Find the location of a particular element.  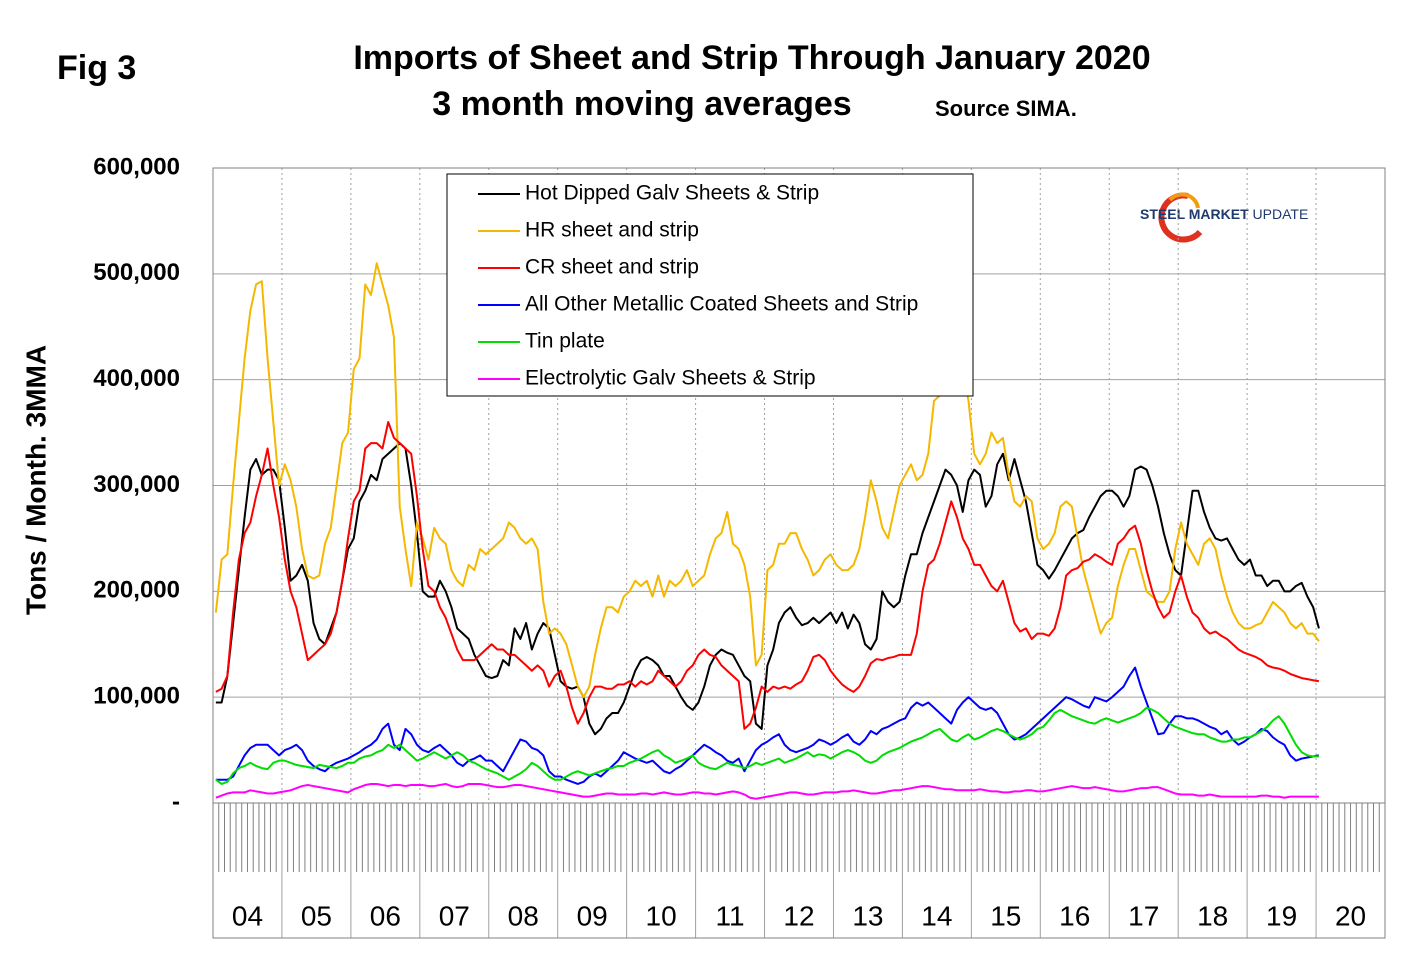

logo: STEEL MARKET UPDATE is located at coordinates (1224, 217).